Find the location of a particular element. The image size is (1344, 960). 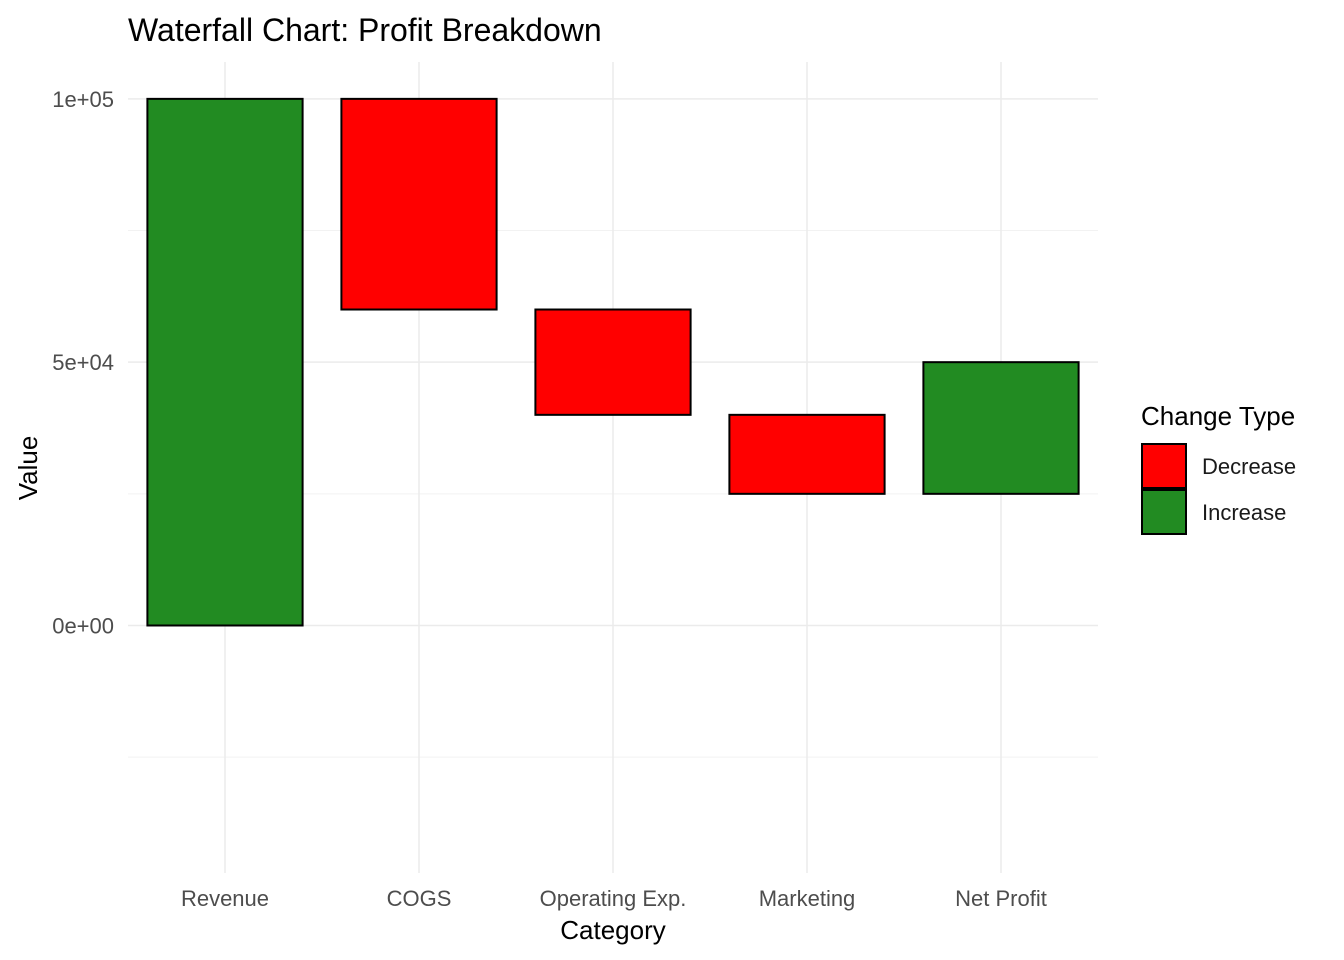

y-axis-ticks: 0e+00 5e+04 1e+05 is located at coordinates (83, 363).